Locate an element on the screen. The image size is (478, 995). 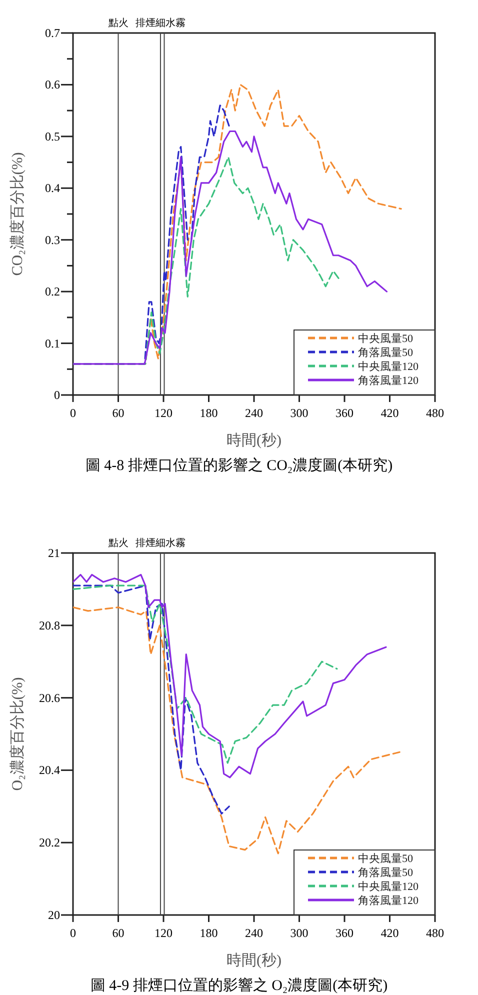
y-tick-label: 0.4 is located at coordinates (52, 188).